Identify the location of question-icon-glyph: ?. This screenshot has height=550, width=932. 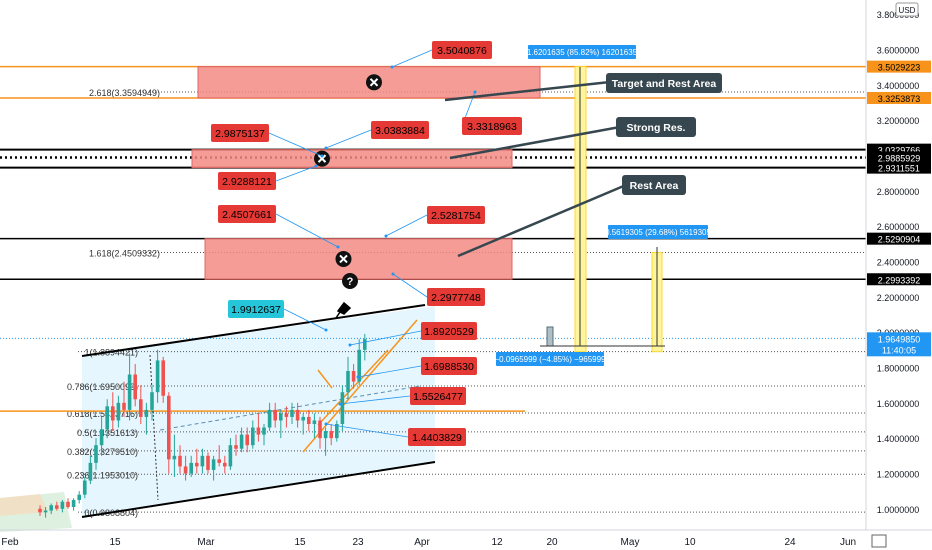
(350, 282).